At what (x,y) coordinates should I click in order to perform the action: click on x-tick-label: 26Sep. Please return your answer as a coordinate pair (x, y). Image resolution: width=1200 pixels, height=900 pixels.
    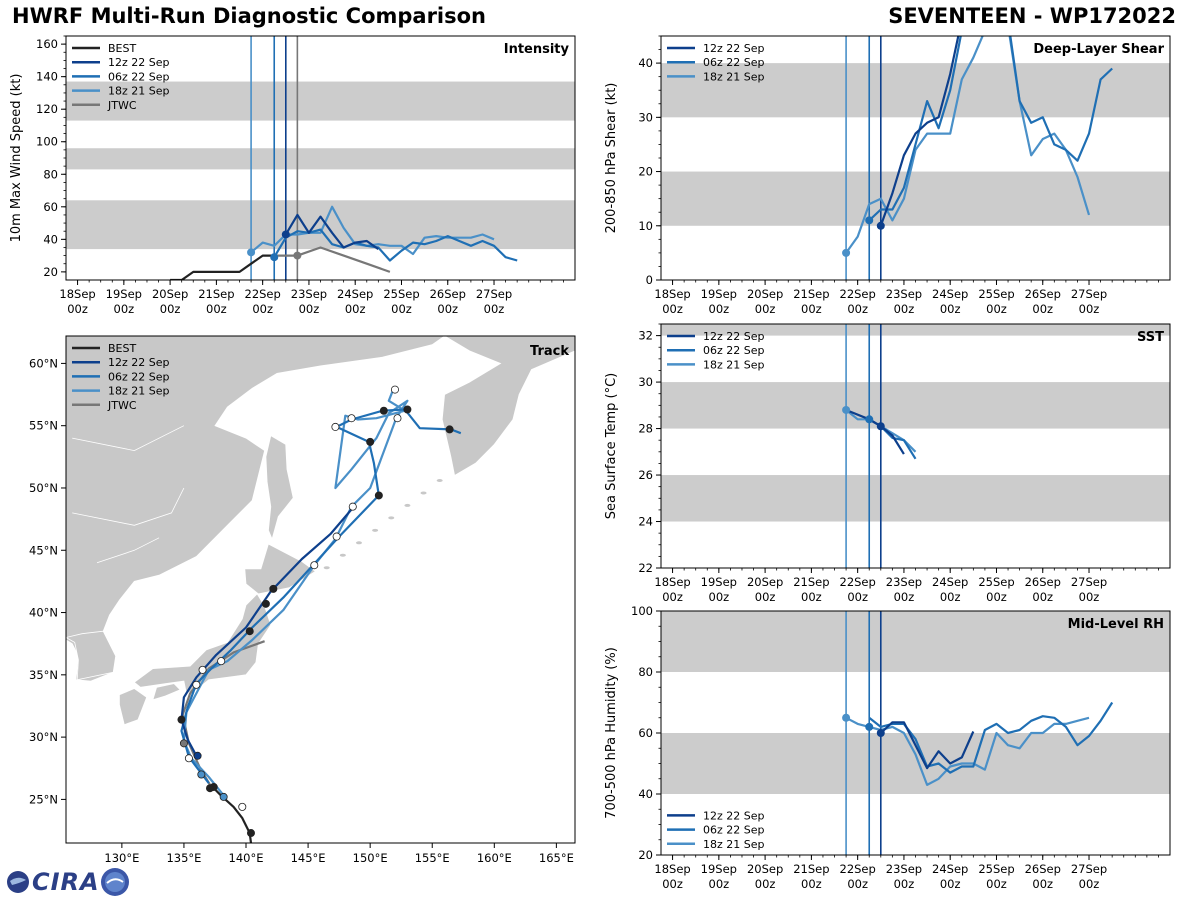
    Looking at the image, I should click on (1043, 294).